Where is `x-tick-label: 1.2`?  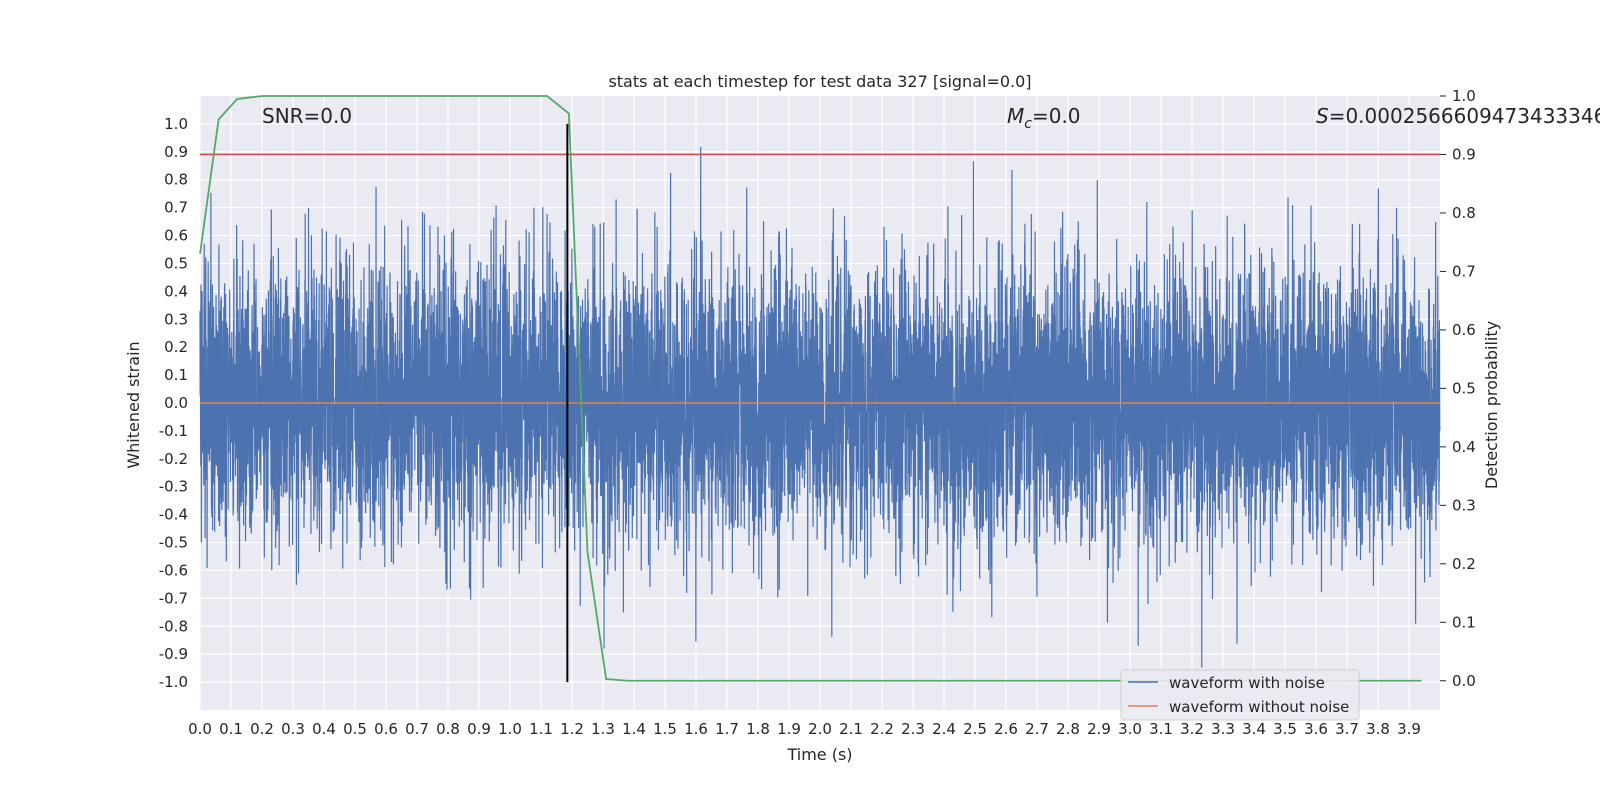
x-tick-label: 1.2 is located at coordinates (572, 729).